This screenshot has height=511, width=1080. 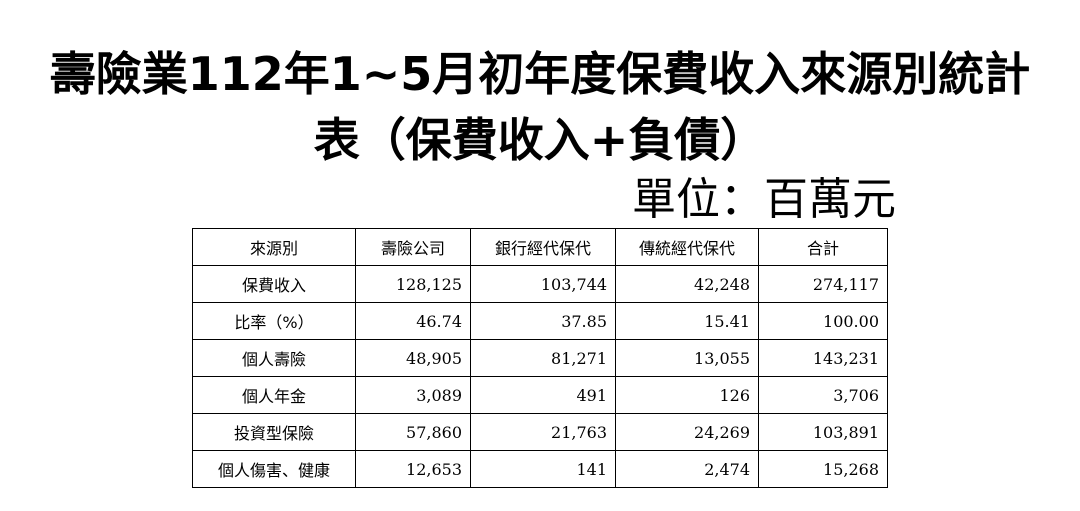 I want to click on table-row: 投資型保險 57,860 21,763 24,269 103,891, so click(x=540, y=432).